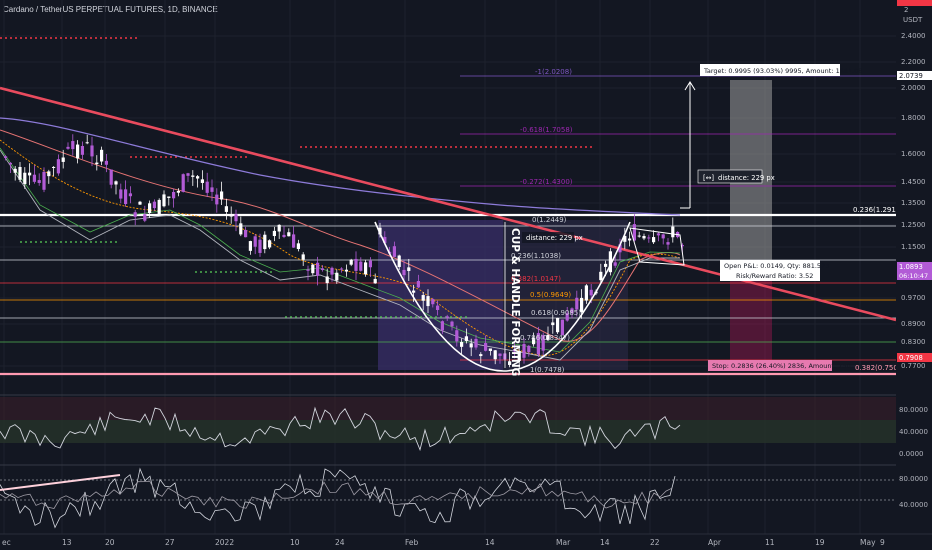  Describe the element at coordinates (657, 246) in the screenshot. I see `handle-outline` at that location.